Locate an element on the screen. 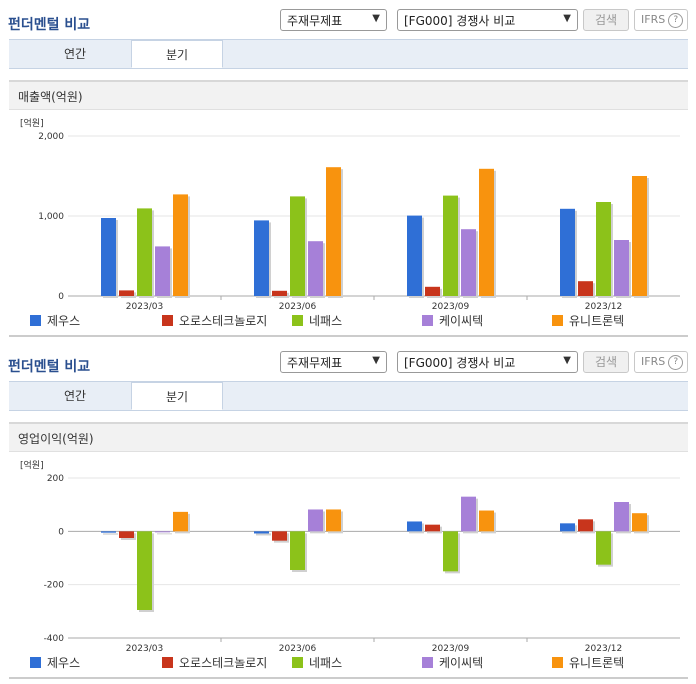 The height and width of the screenshot is (684, 696). y-axis-unit-label: [억원] is located at coordinates (32, 123).